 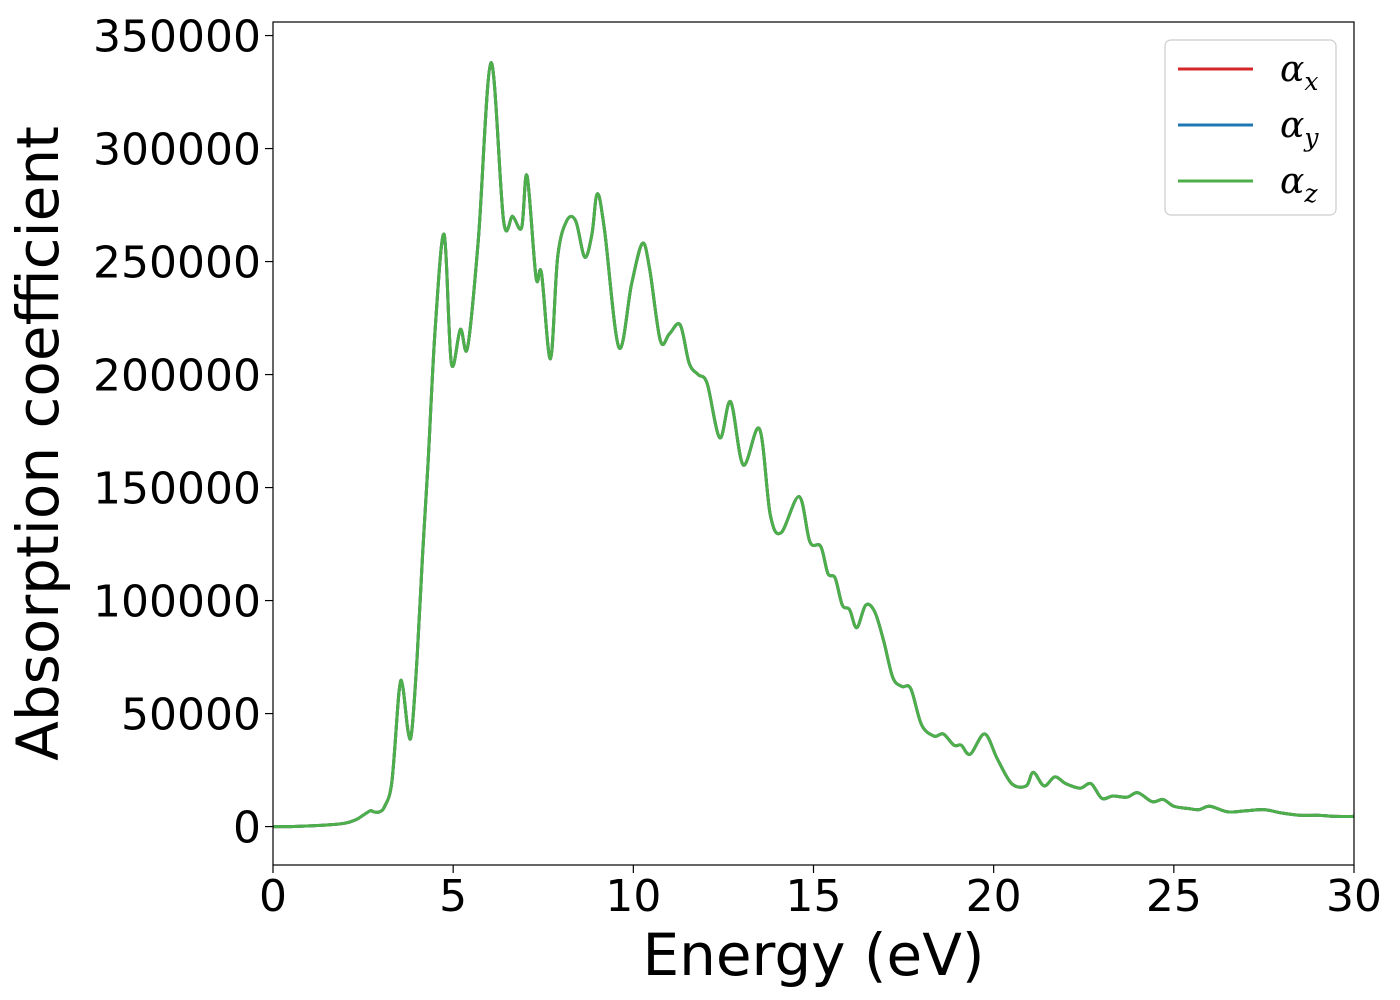 I want to click on x-tick-label: 20, so click(x=994, y=896).